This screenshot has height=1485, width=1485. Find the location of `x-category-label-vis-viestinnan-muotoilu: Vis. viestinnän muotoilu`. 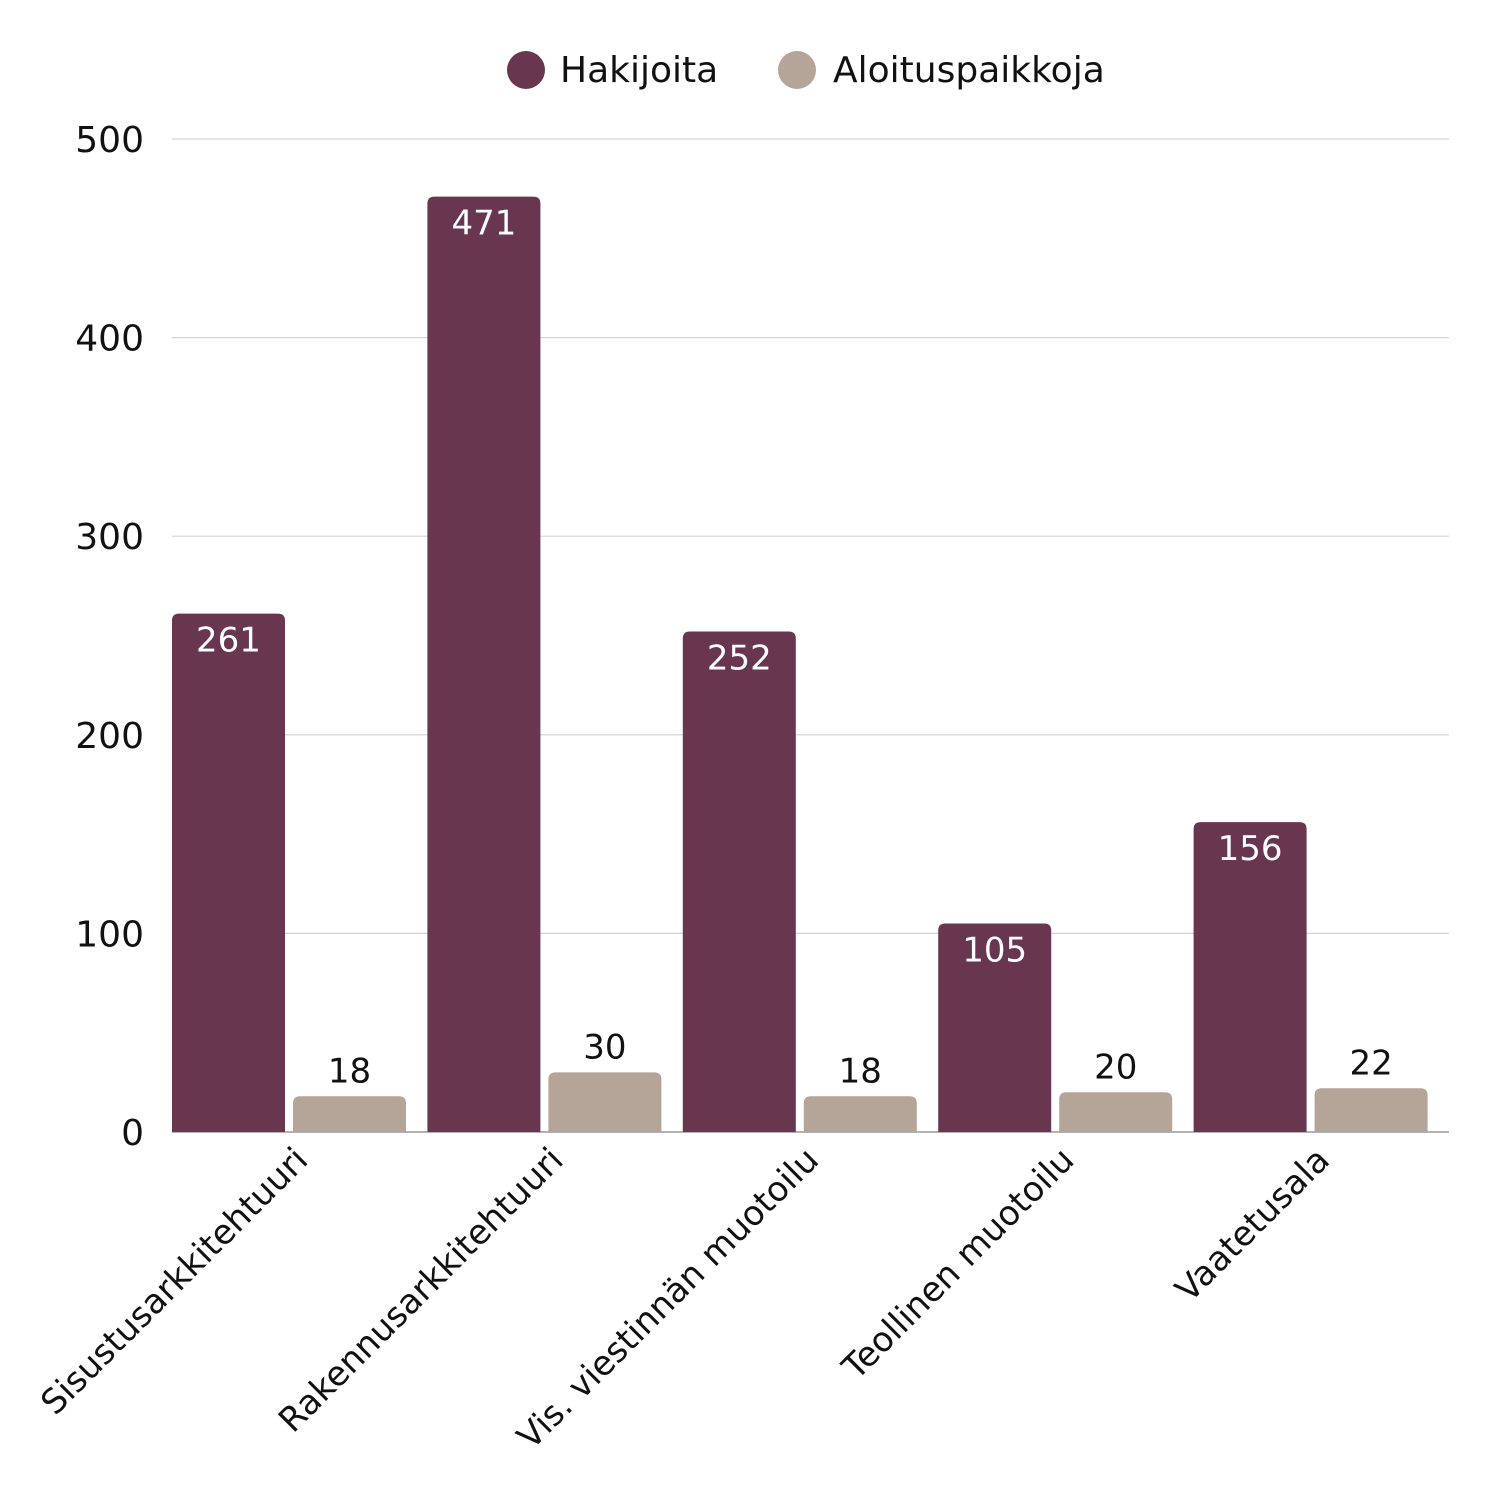

x-category-label-vis-viestinnan-muotoilu: Vis. viestinnän muotoilu is located at coordinates (668, 1298).